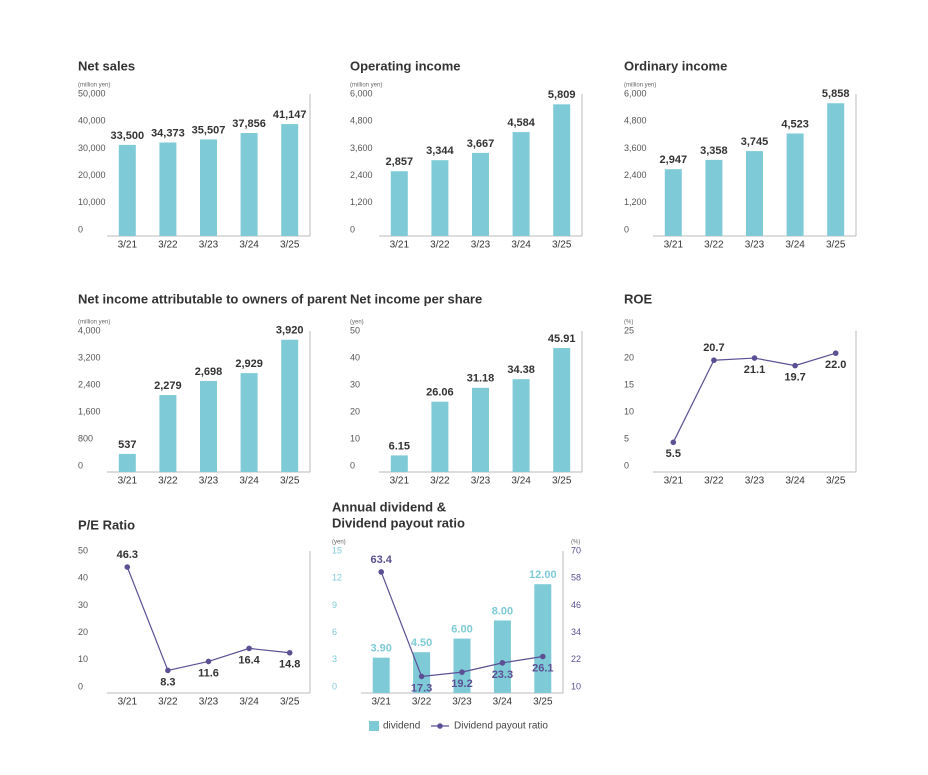  Describe the element at coordinates (521, 123) in the screenshot. I see `data-label: 4,584` at that location.